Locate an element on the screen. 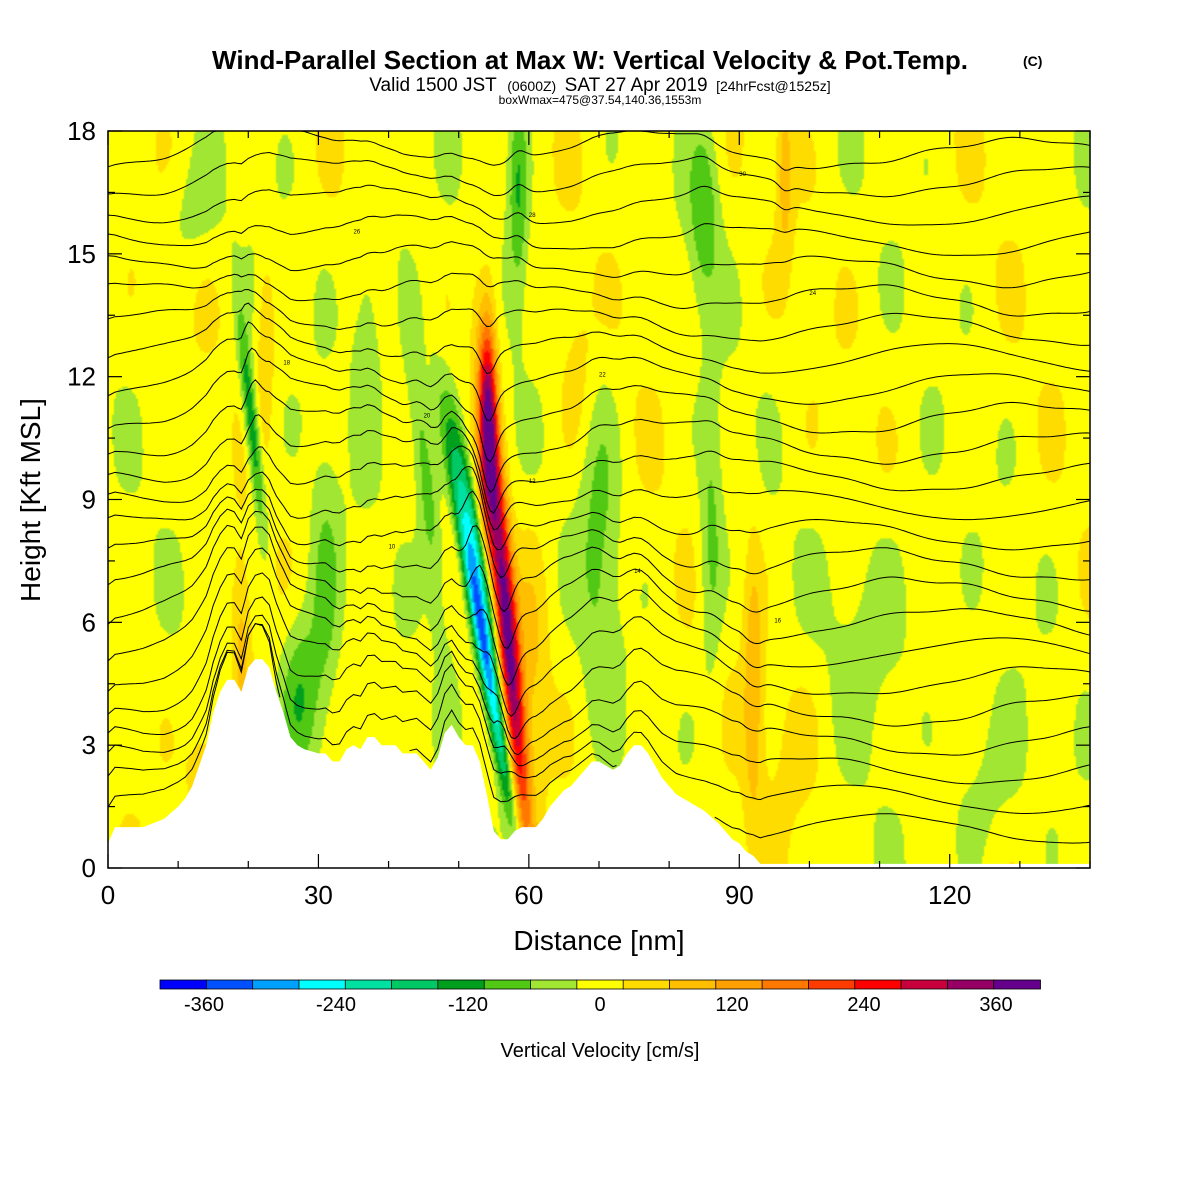  y-tick-label: 6 is located at coordinates (89, 622).